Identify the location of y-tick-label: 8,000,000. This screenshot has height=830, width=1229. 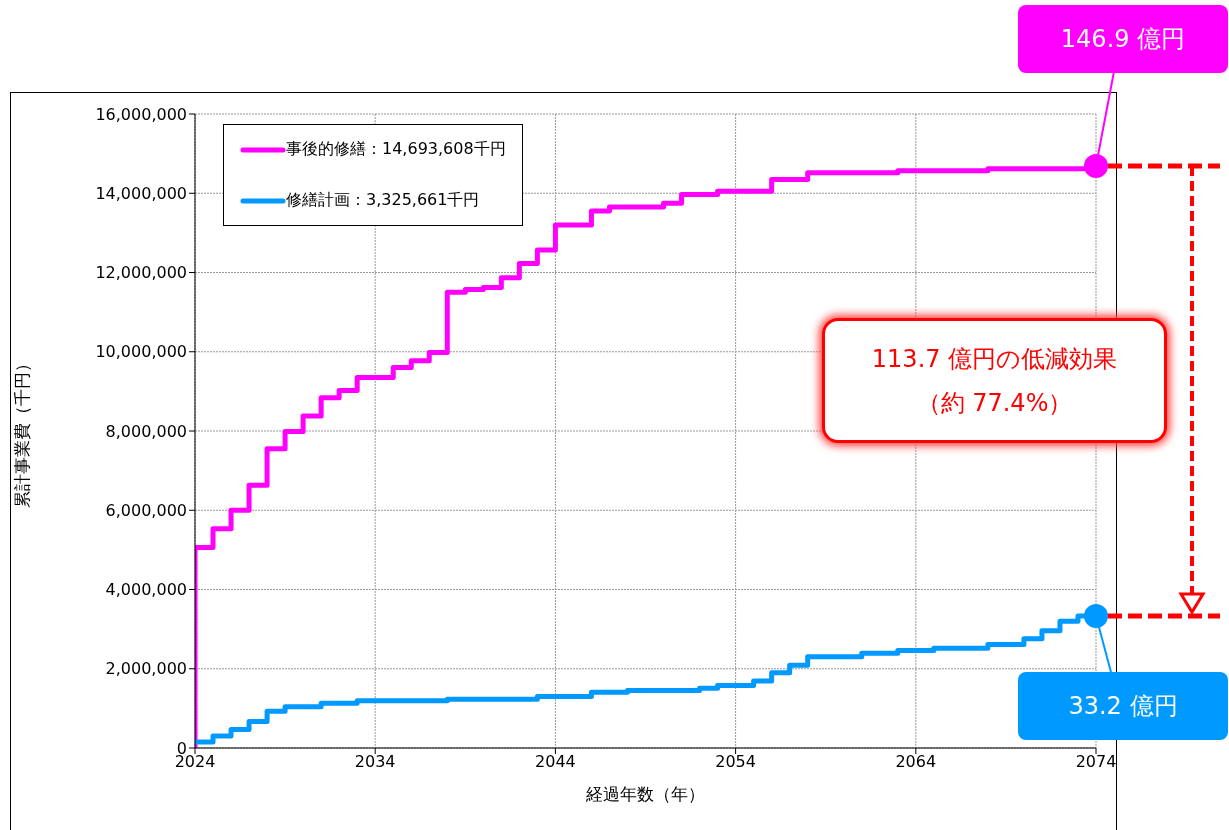
(146, 431).